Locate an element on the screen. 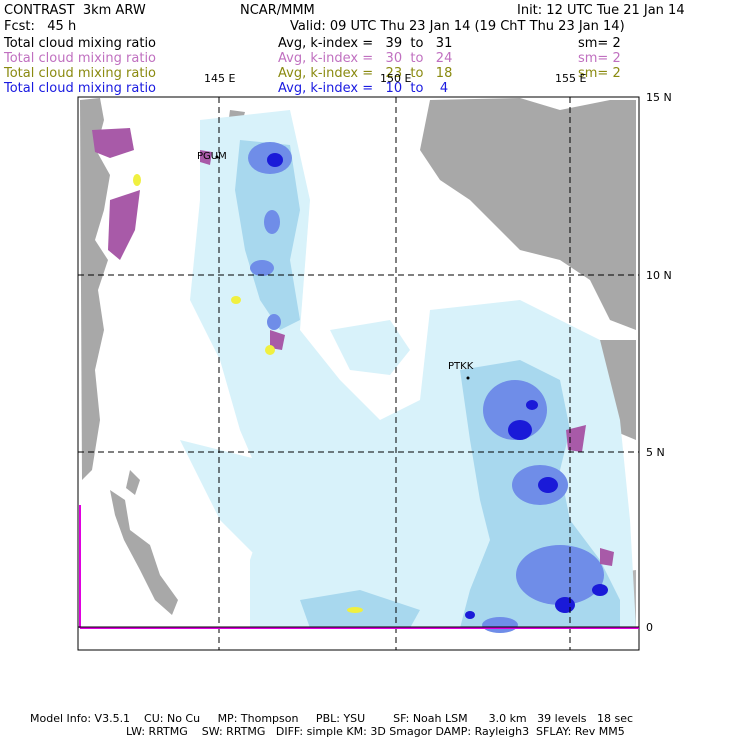 The height and width of the screenshot is (740, 740). field-range-4: Avg, k-index = 10 to 4 is located at coordinates (363, 88).